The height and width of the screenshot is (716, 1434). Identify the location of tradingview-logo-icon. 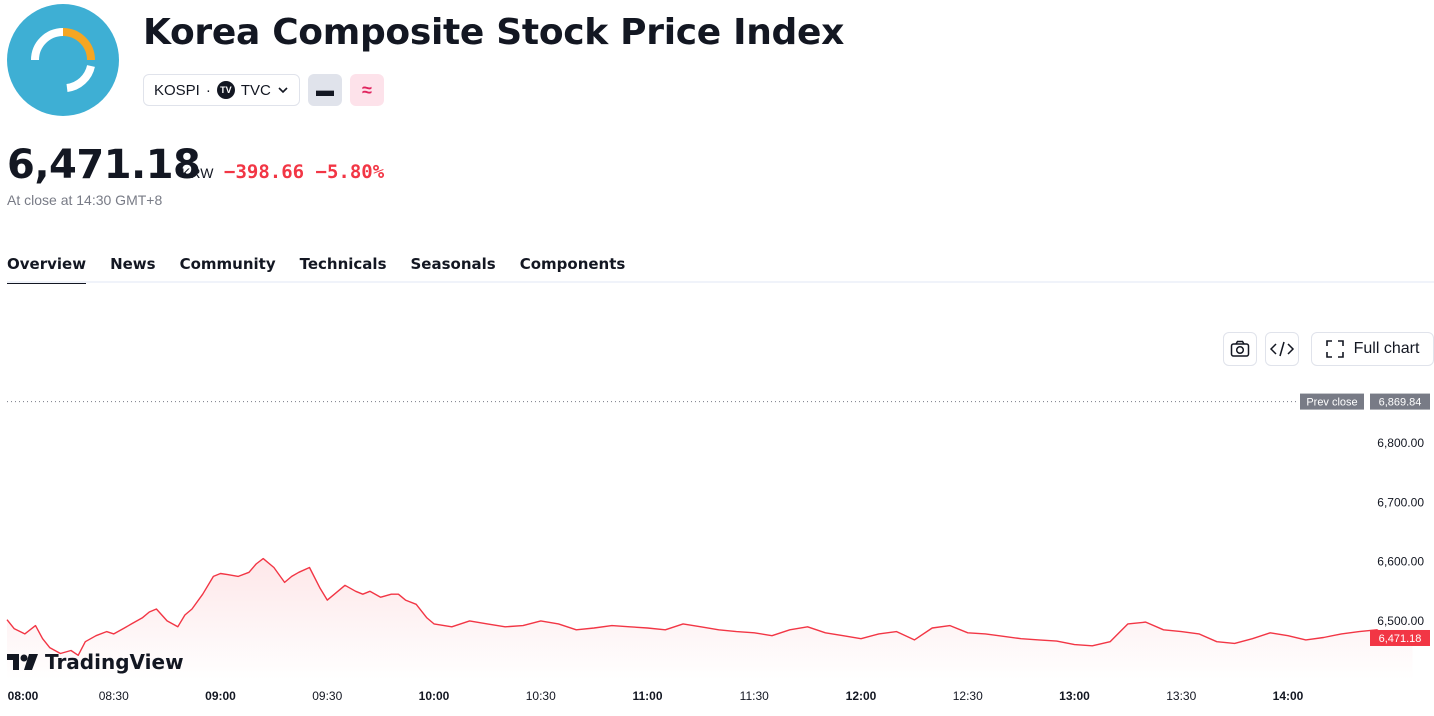
(22, 662).